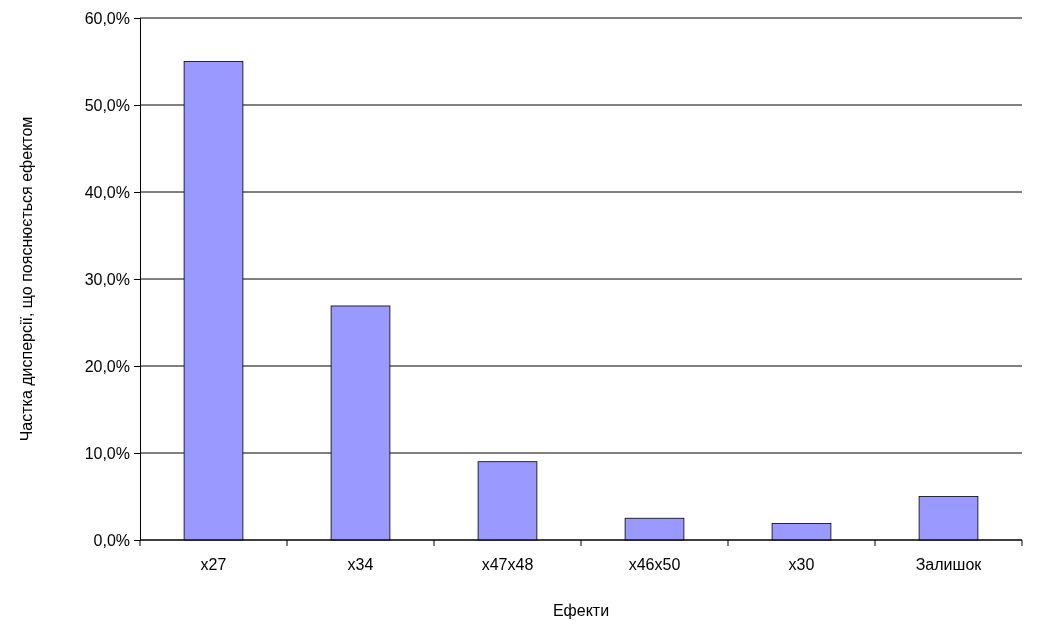  Describe the element at coordinates (654, 564) in the screenshot. I see `x-tick-label: x46x50` at that location.